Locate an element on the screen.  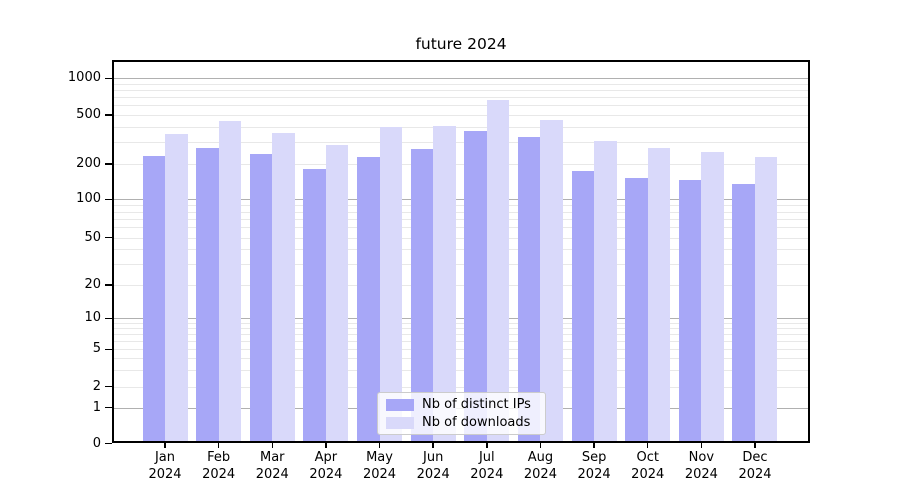
bar-nb-of-downloads-sep-2024 is located at coordinates (605, 292).